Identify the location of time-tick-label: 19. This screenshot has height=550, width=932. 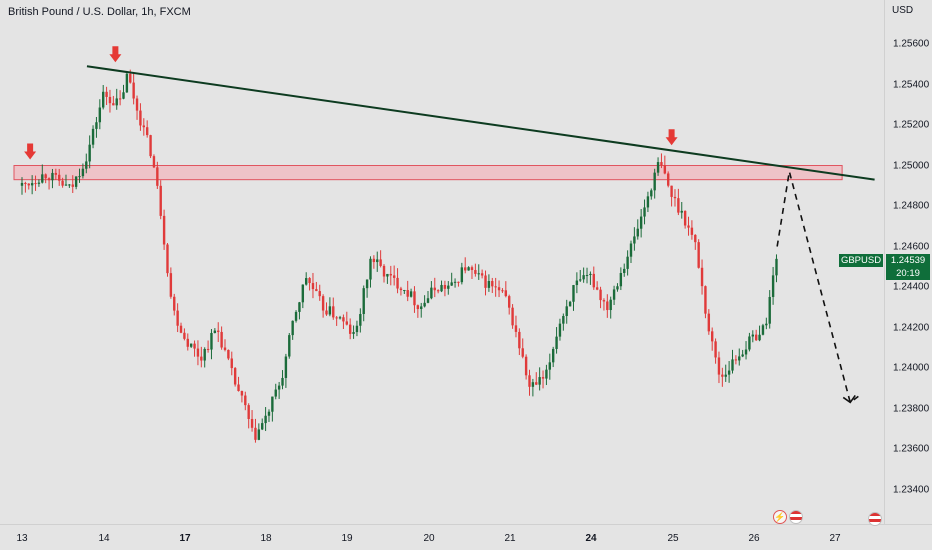
(347, 538).